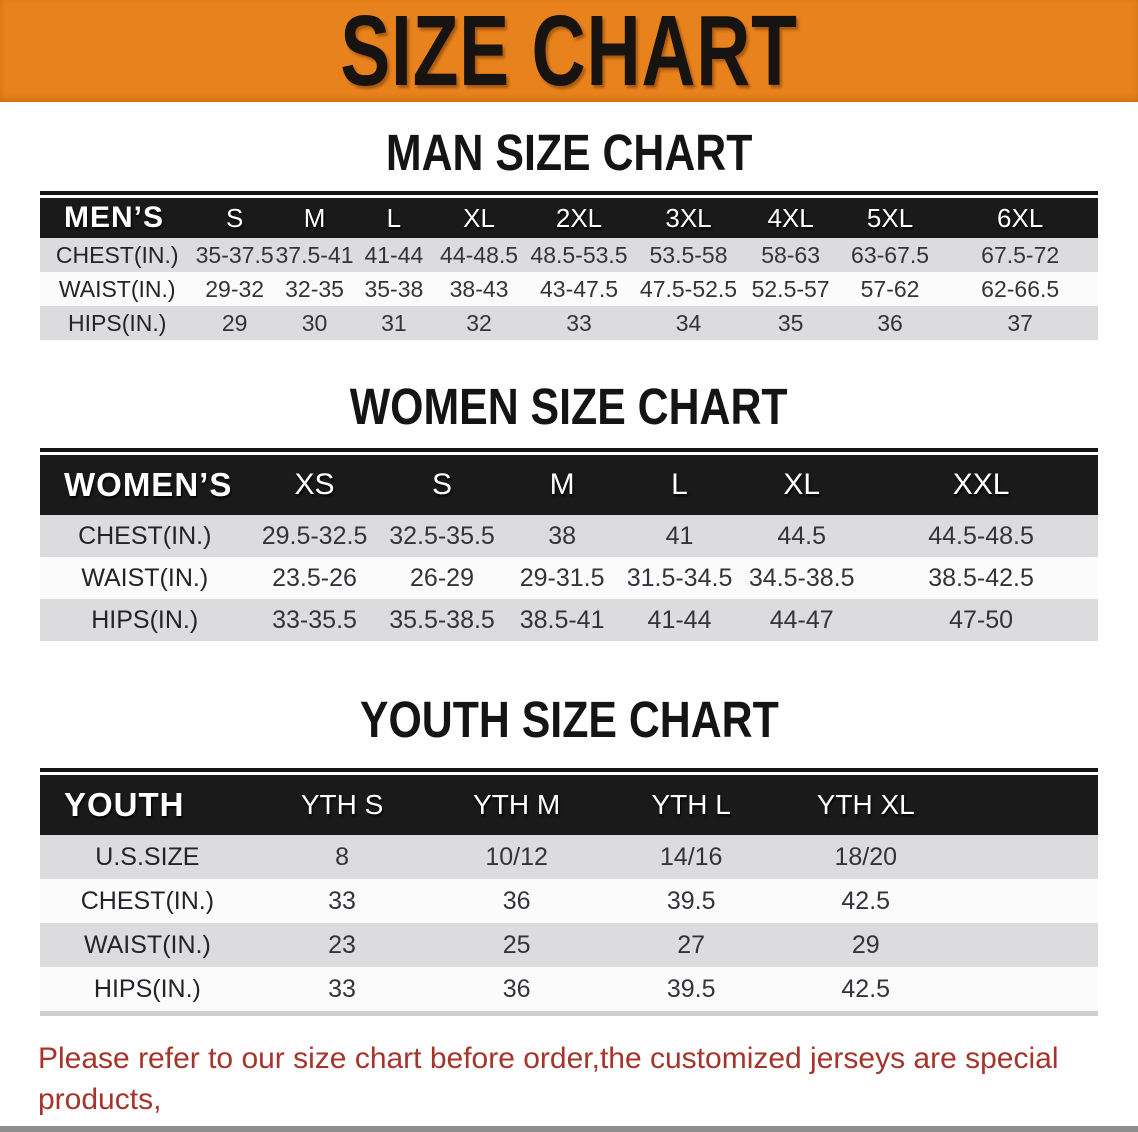 The width and height of the screenshot is (1138, 1132). I want to click on cell: 35, so click(790, 322).